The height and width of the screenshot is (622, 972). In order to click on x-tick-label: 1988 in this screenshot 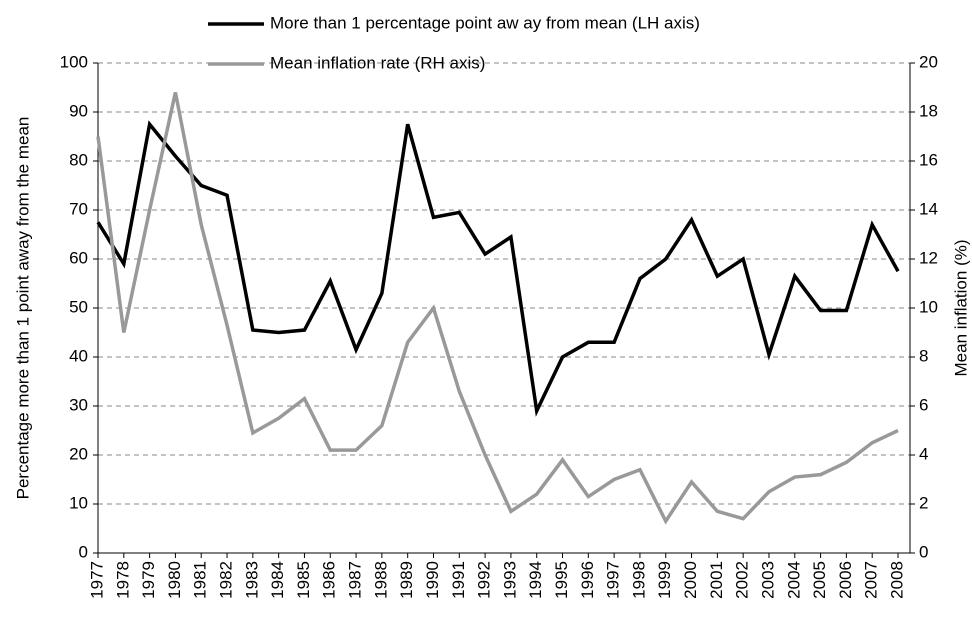, I will do `click(380, 580)`.